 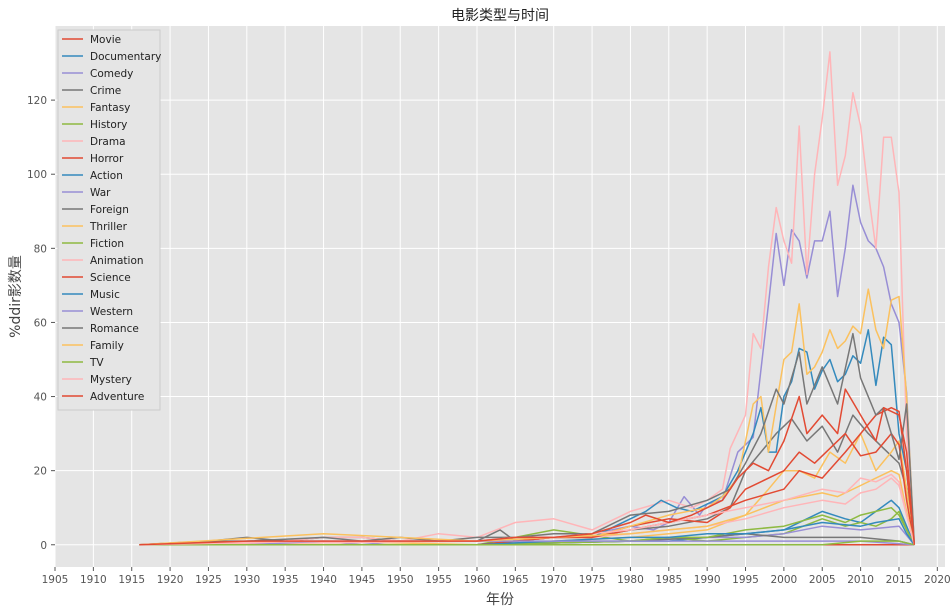 What do you see at coordinates (37, 101) in the screenshot?
I see `y-tick-label: 120` at bounding box center [37, 101].